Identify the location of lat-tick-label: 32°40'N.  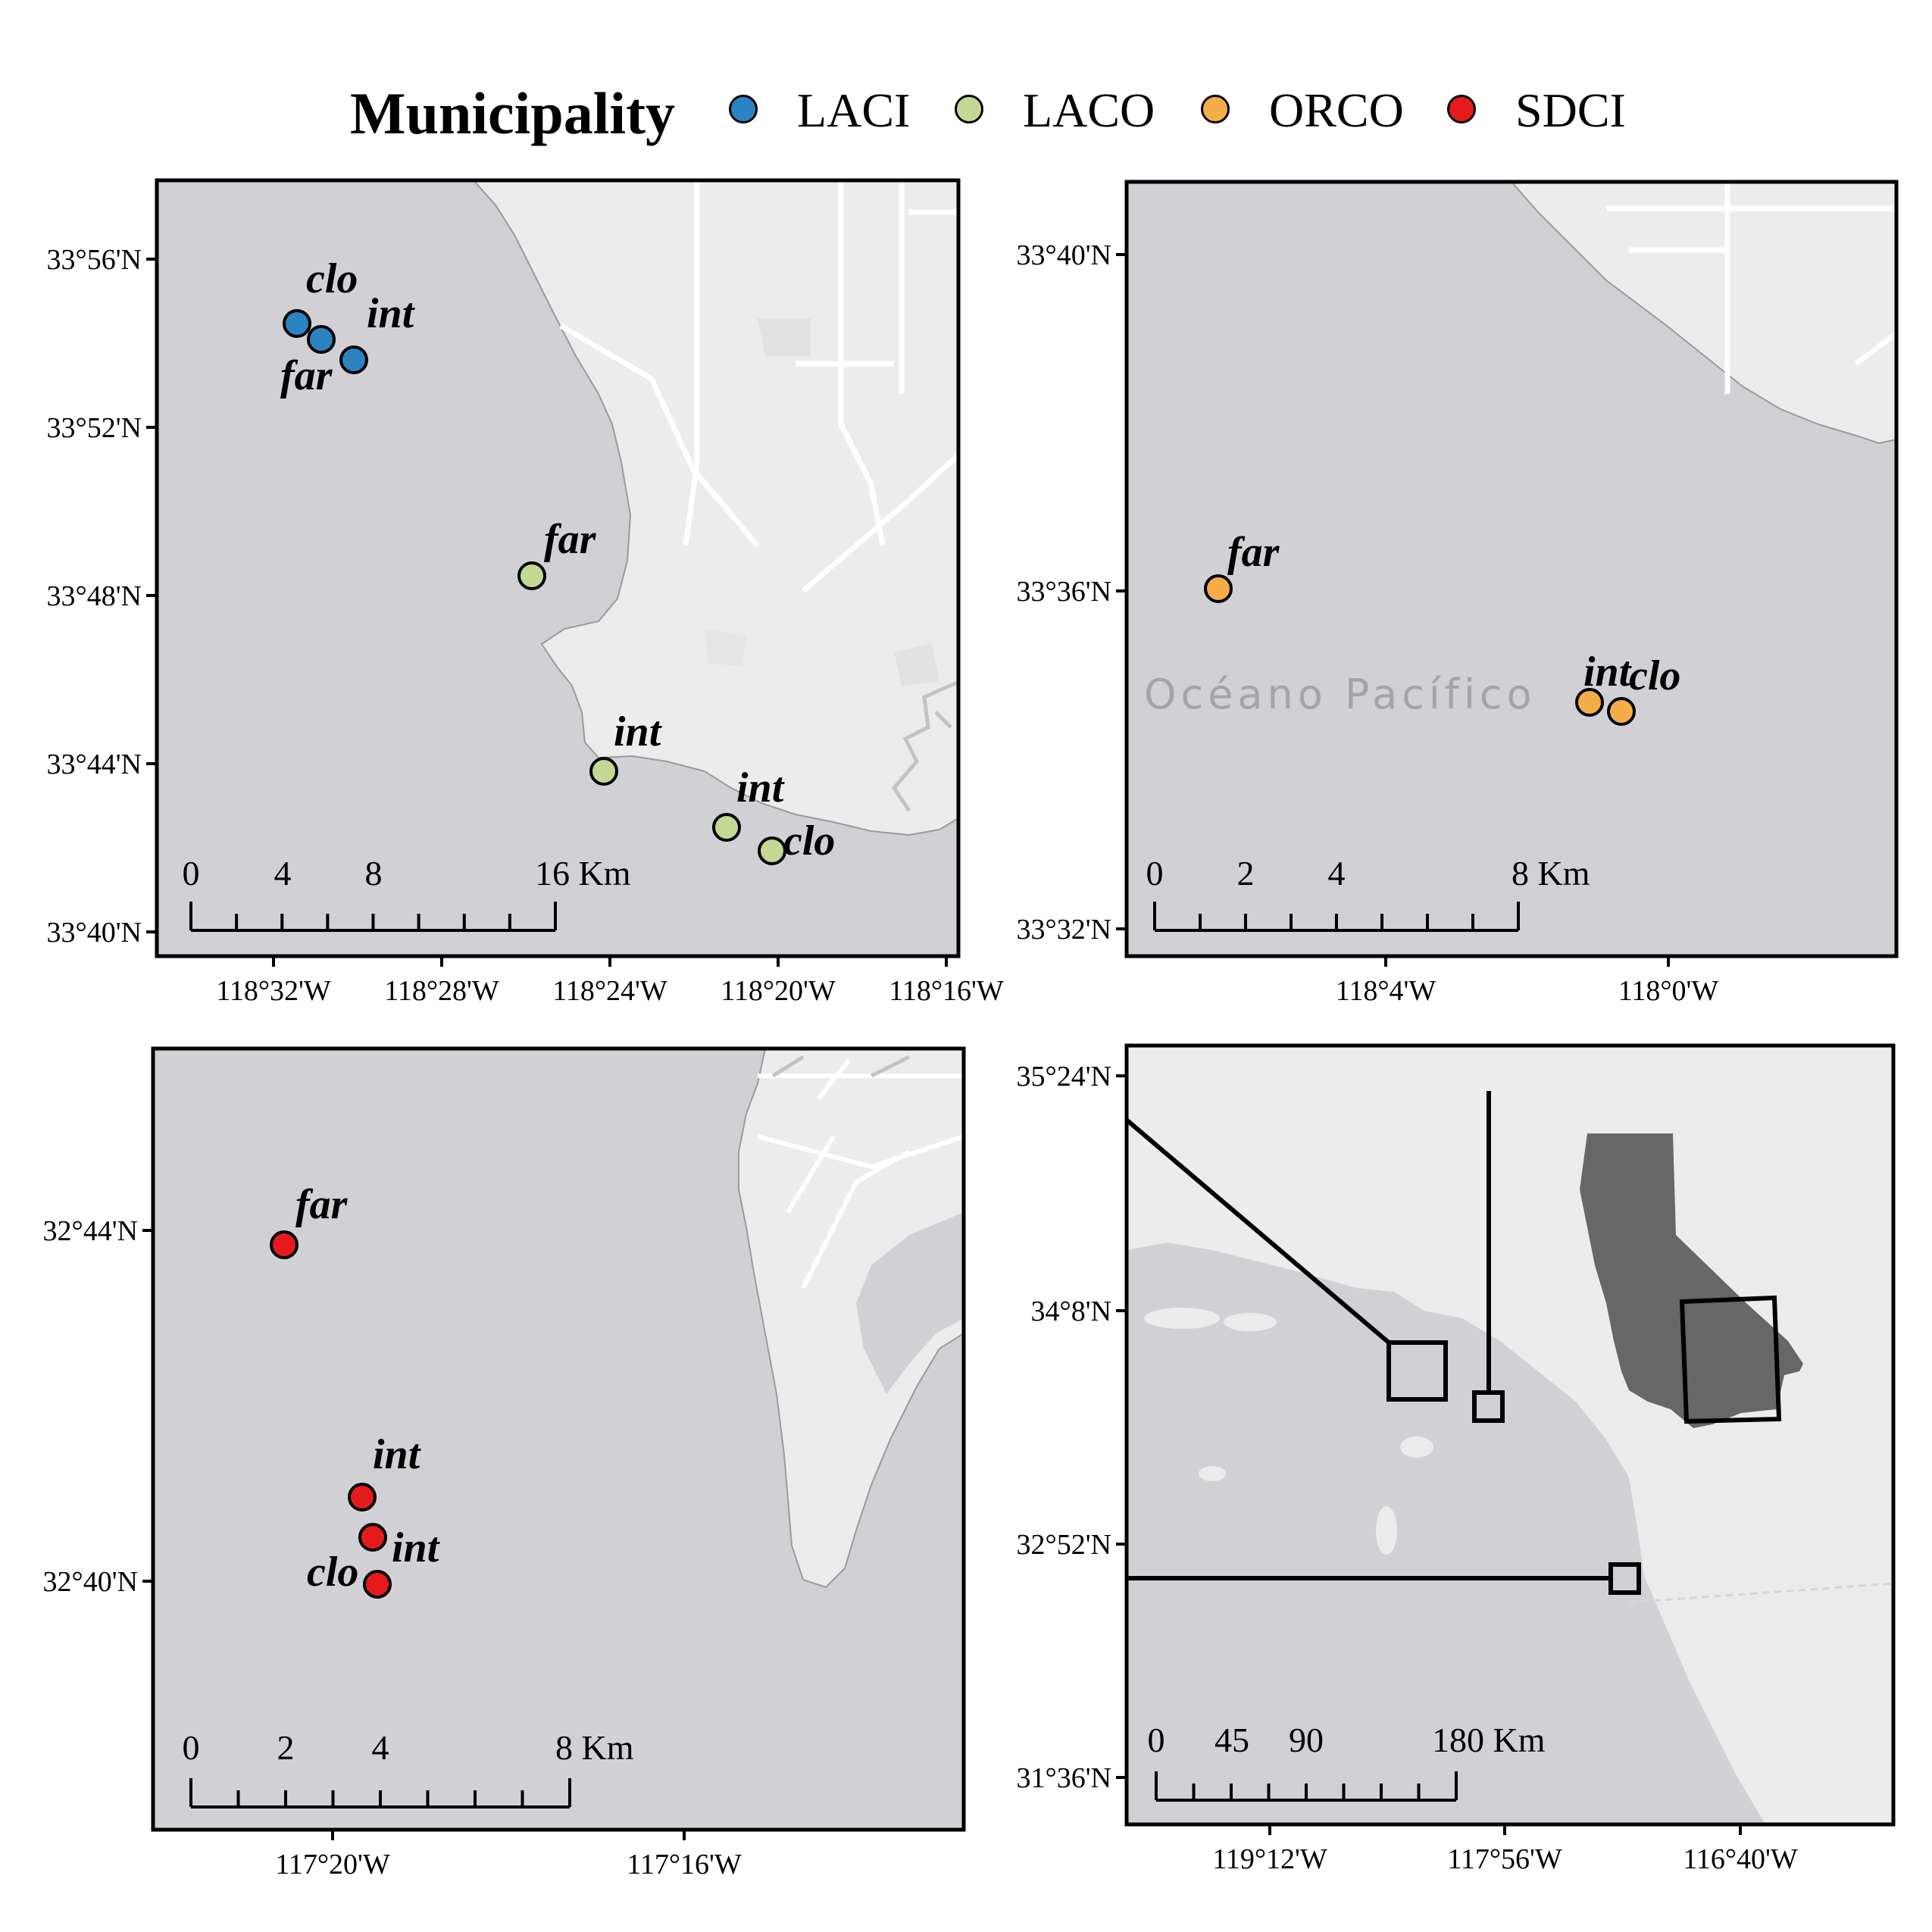
(91, 1582).